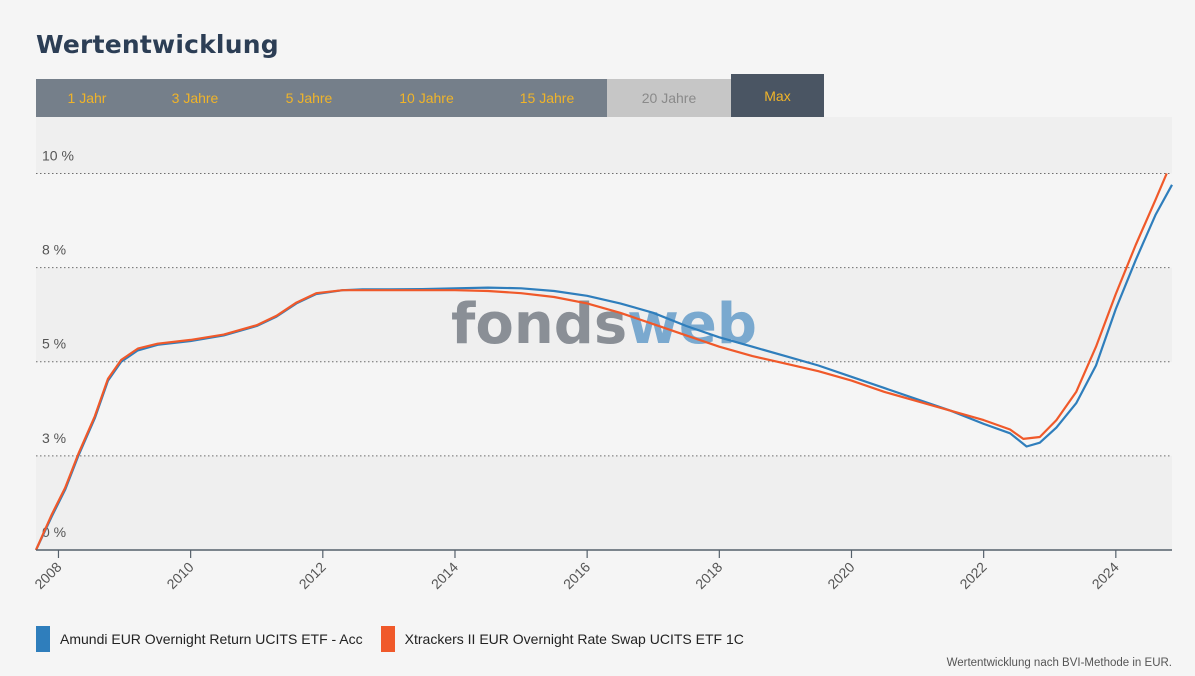 This screenshot has width=1195, height=676. What do you see at coordinates (54, 344) in the screenshot?
I see `y-tick-label: 5 %` at bounding box center [54, 344].